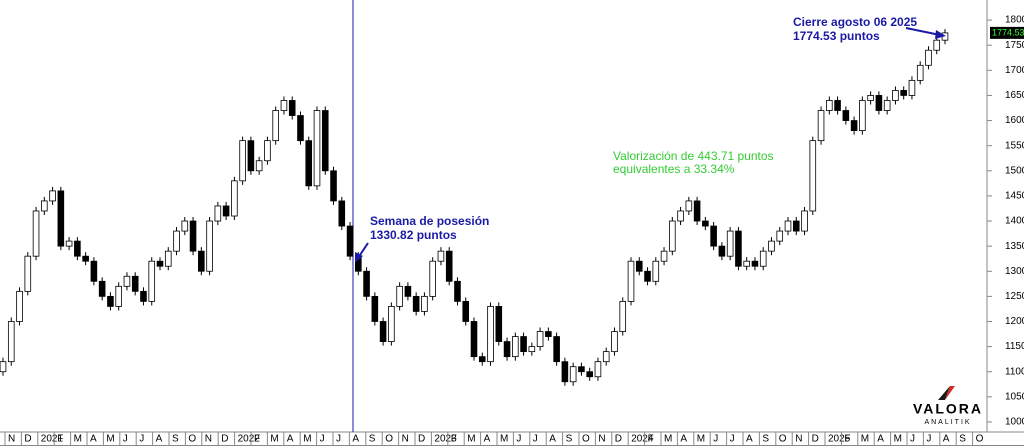 The height and width of the screenshot is (446, 1024). What do you see at coordinates (1014, 346) in the screenshot?
I see `y-tick-label: 1150` at bounding box center [1014, 346].